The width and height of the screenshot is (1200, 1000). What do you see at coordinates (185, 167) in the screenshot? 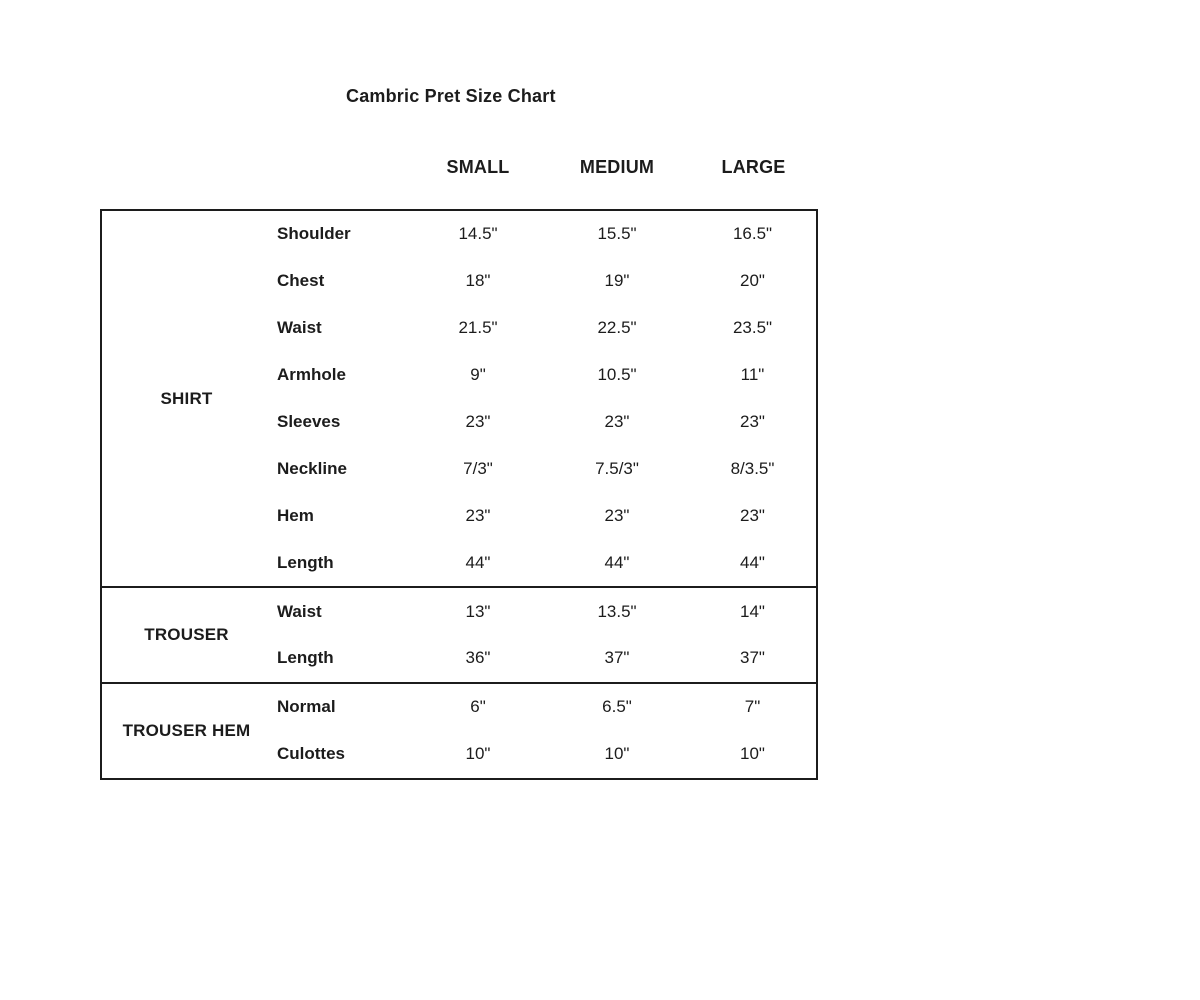
I see `spacer-label-column` at bounding box center [185, 167].